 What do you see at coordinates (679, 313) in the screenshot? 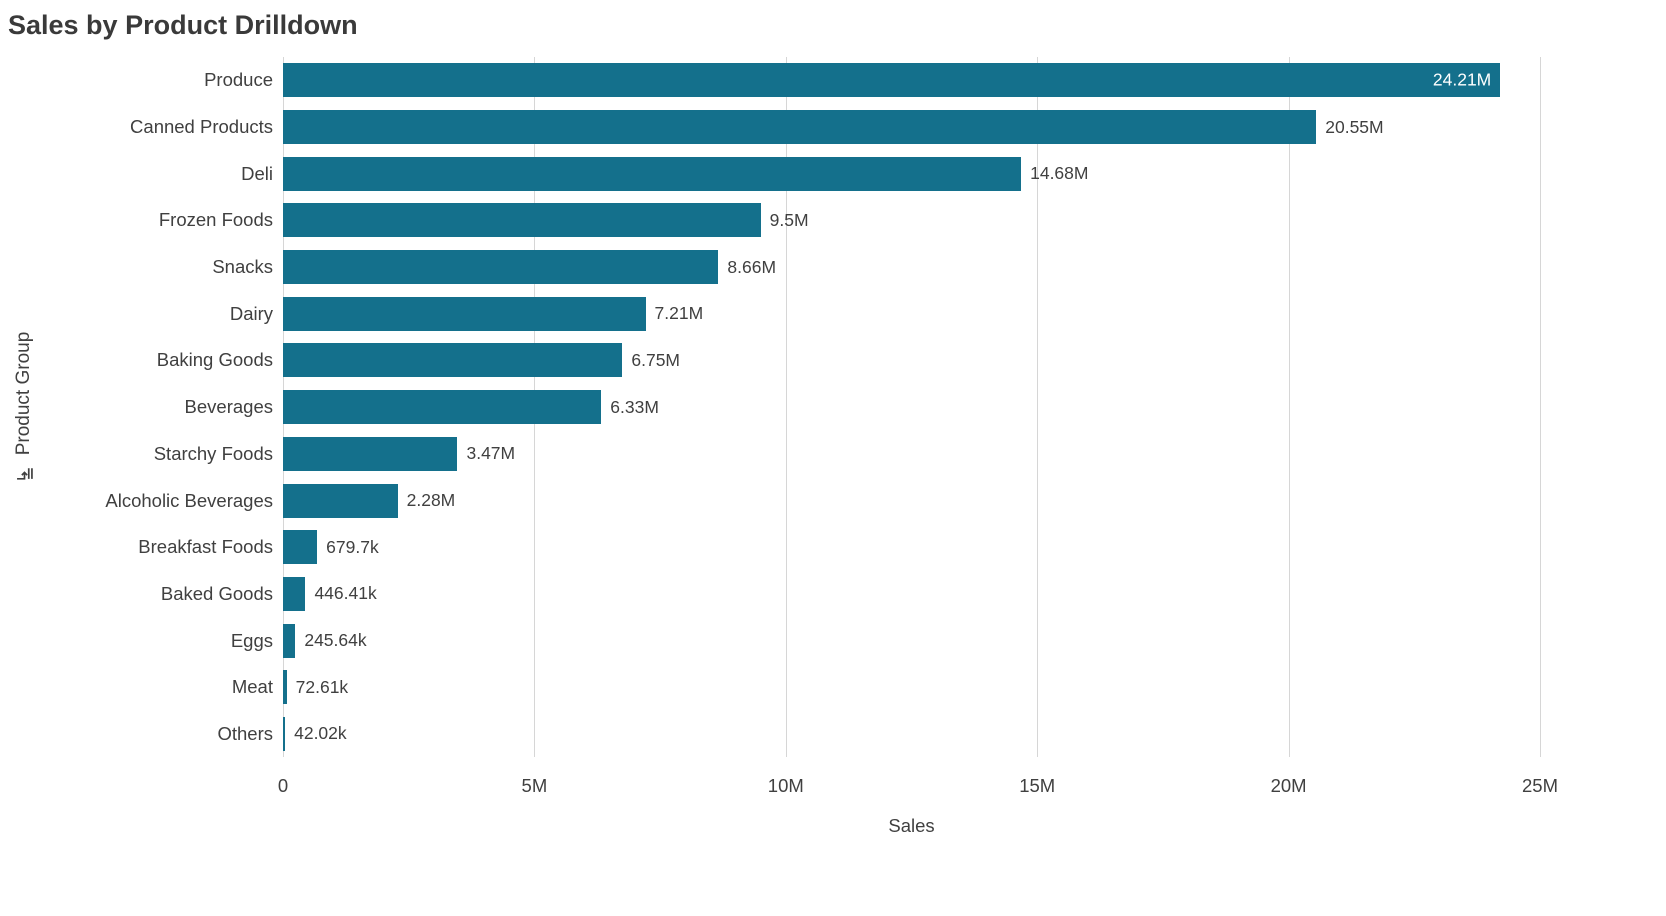
I see `value-label: 7.21M` at bounding box center [679, 313].